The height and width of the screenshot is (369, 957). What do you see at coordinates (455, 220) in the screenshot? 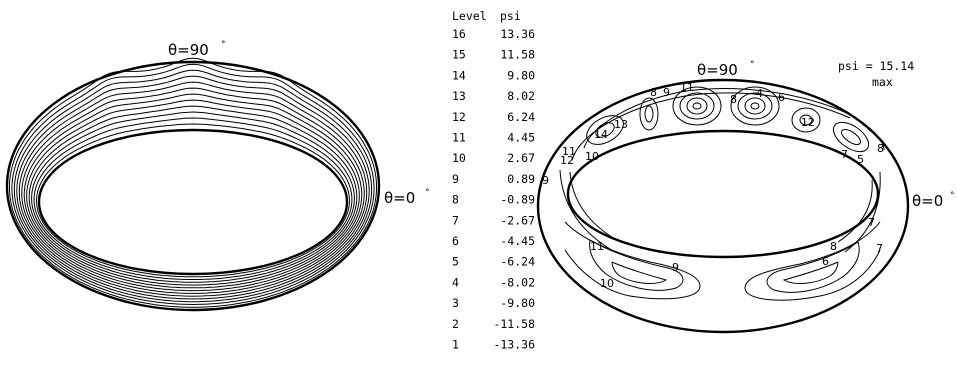
I see `level-number: 7` at bounding box center [455, 220].